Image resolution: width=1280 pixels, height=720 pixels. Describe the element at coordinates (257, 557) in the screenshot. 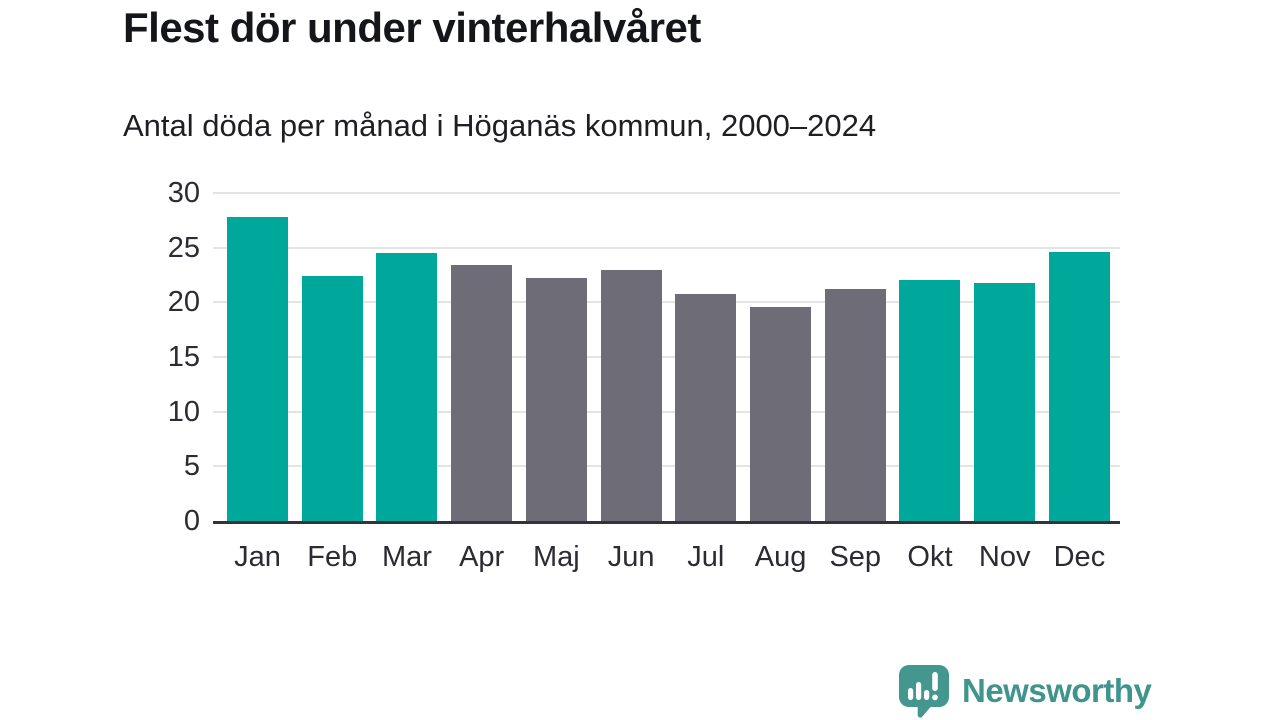

I see `x-tick-label: Jan` at that location.